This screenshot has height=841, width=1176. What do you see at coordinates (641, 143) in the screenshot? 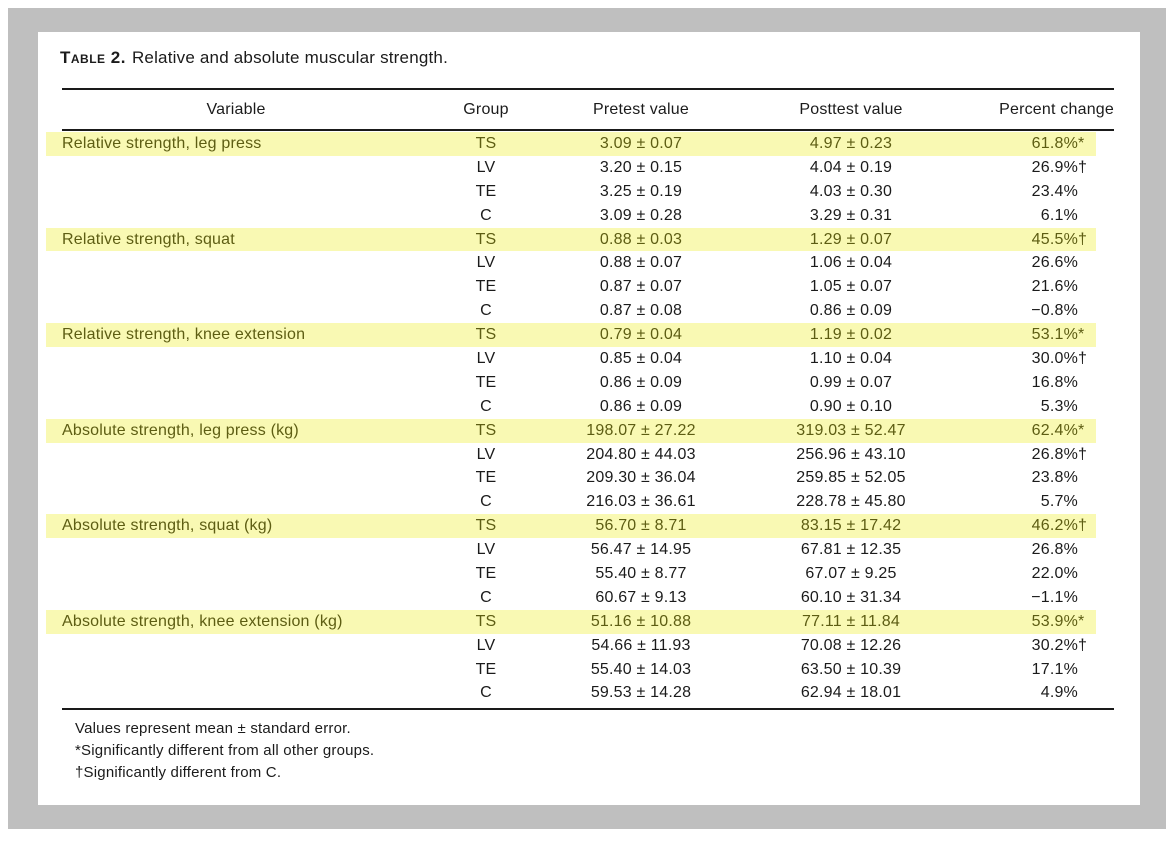
I see `pretest-value-cell: 3.09 ± 0.07` at bounding box center [641, 143].